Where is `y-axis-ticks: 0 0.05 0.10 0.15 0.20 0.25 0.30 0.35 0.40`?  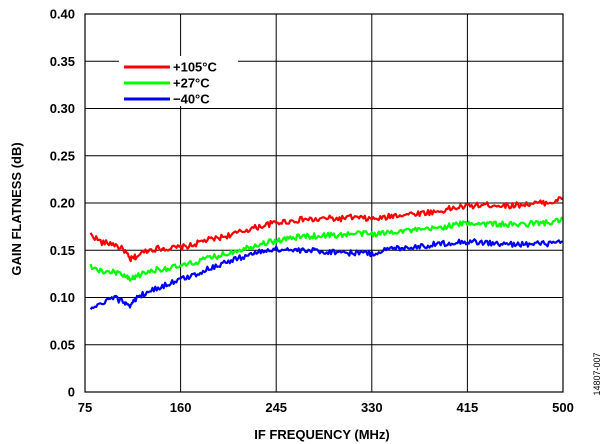 y-axis-ticks: 0 0.05 0.10 0.15 0.20 0.25 0.30 0.35 0.40 is located at coordinates (62, 203).